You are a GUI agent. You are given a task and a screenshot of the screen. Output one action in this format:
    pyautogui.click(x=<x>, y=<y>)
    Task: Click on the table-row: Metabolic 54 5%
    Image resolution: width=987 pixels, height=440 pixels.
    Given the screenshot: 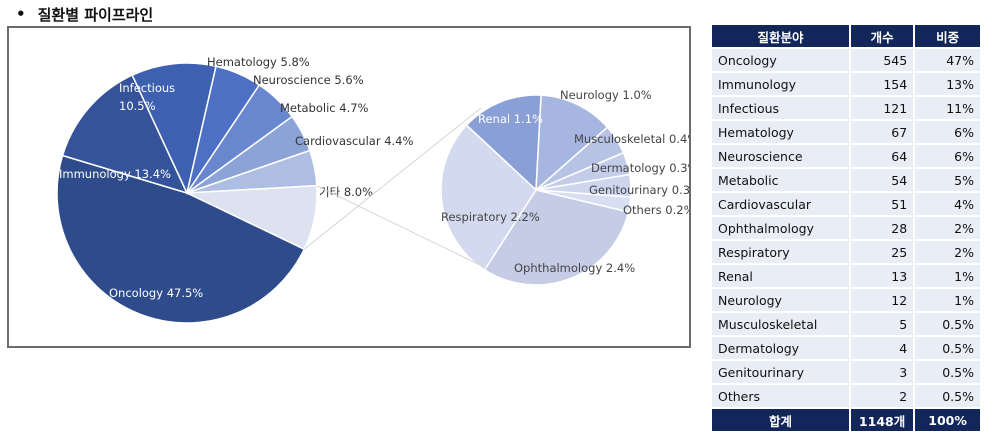 What is the action you would take?
    pyautogui.click(x=846, y=179)
    